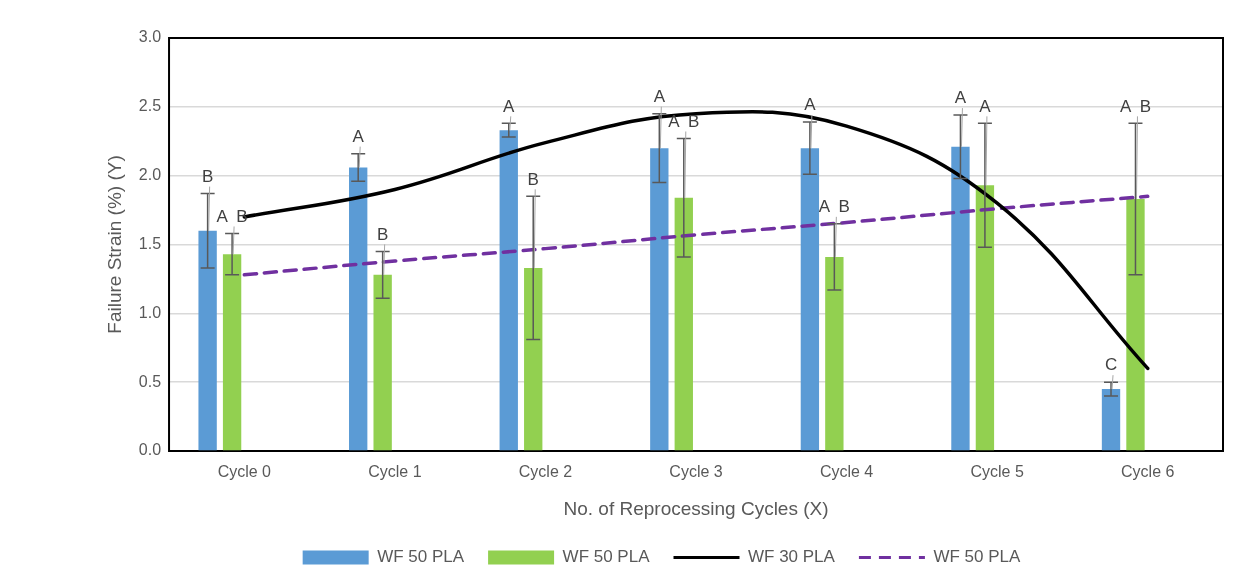 Image resolution: width=1253 pixels, height=581 pixels. What do you see at coordinates (150, 450) in the screenshot?
I see `y-tick-label: 0.0` at bounding box center [150, 450].